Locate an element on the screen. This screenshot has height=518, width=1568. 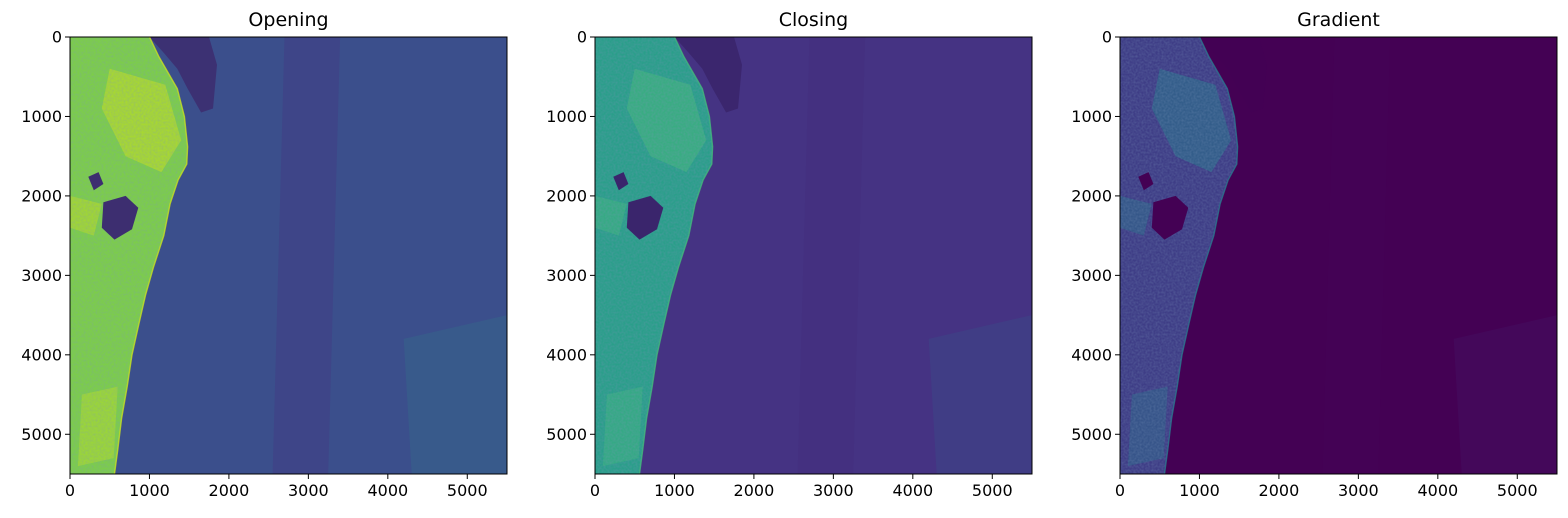
panel-title: Gradient is located at coordinates (1338, 20).